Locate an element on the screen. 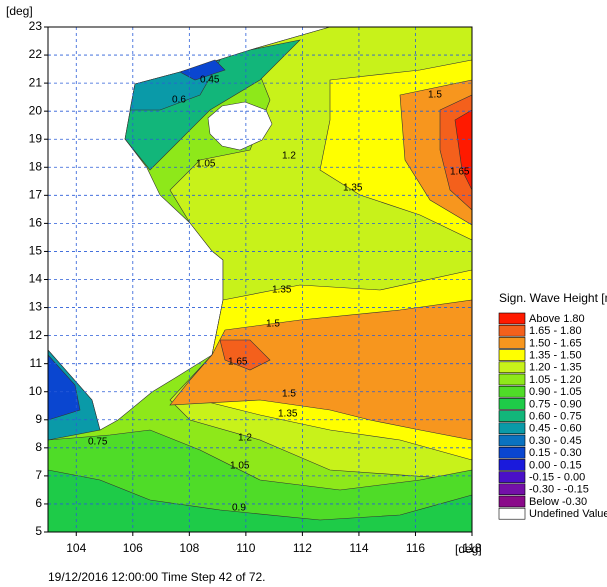 This screenshot has width=607, height=587. x-axis-label: [deg] is located at coordinates (468, 549).